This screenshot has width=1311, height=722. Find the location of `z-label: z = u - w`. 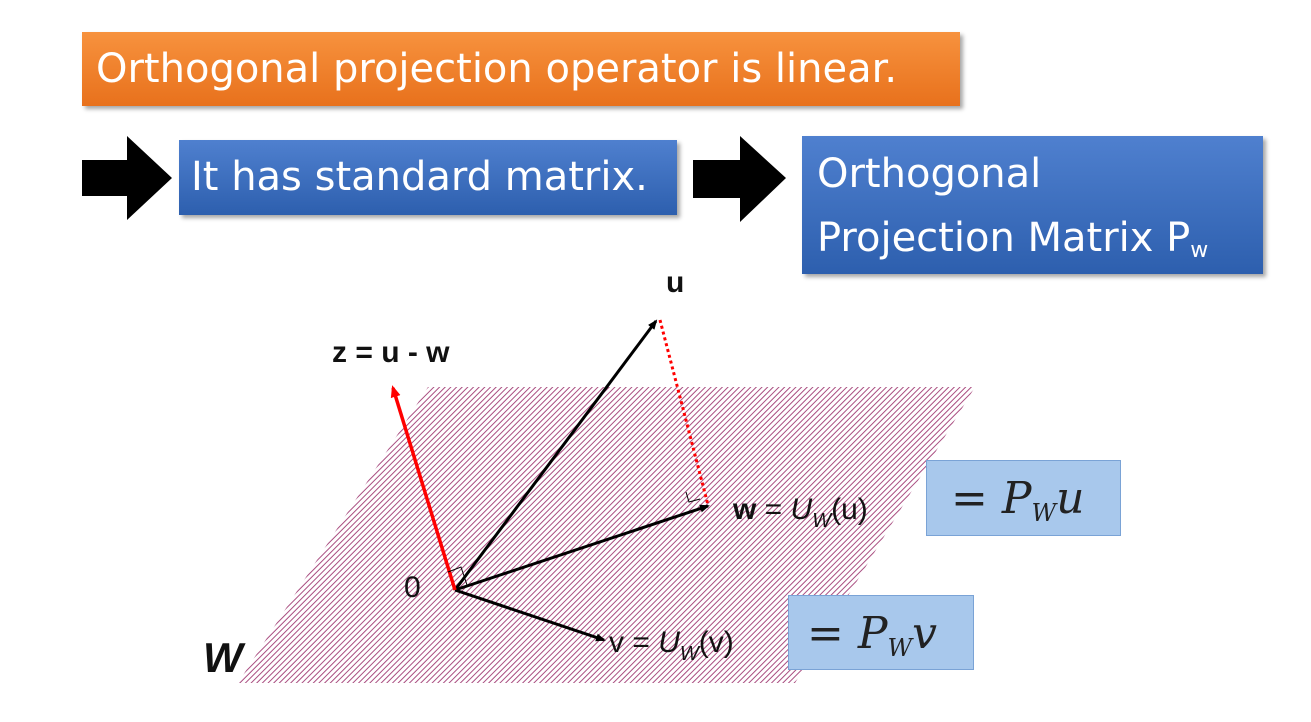

z-label: z = u - w is located at coordinates (391, 352).